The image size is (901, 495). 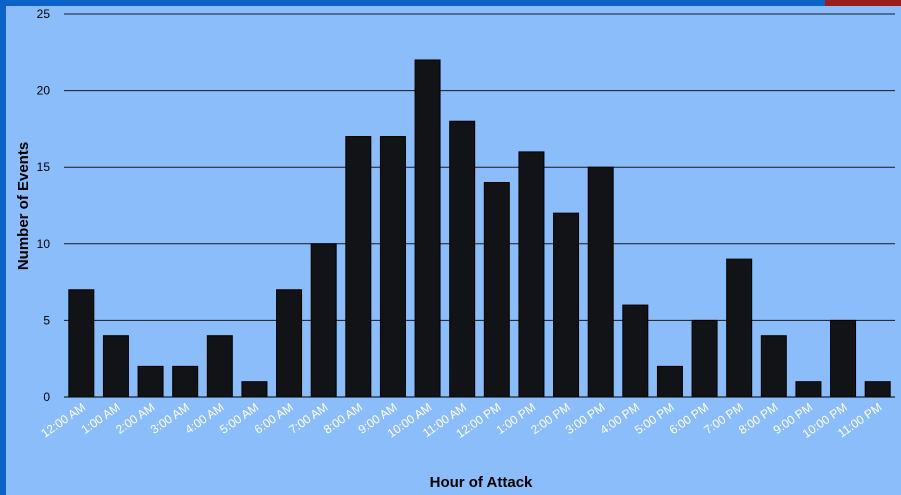 What do you see at coordinates (44, 91) in the screenshot?
I see `y-tick-label: 20` at bounding box center [44, 91].